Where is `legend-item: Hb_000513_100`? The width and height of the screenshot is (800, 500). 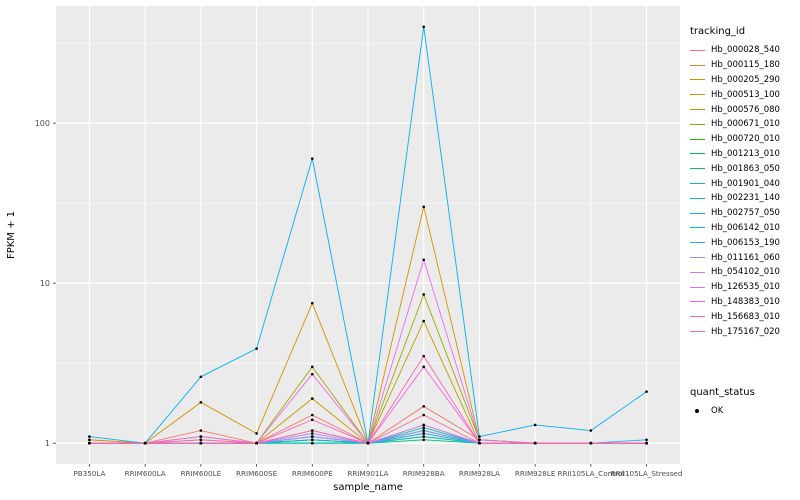 legend-item: Hb_000513_100 is located at coordinates (744, 94).